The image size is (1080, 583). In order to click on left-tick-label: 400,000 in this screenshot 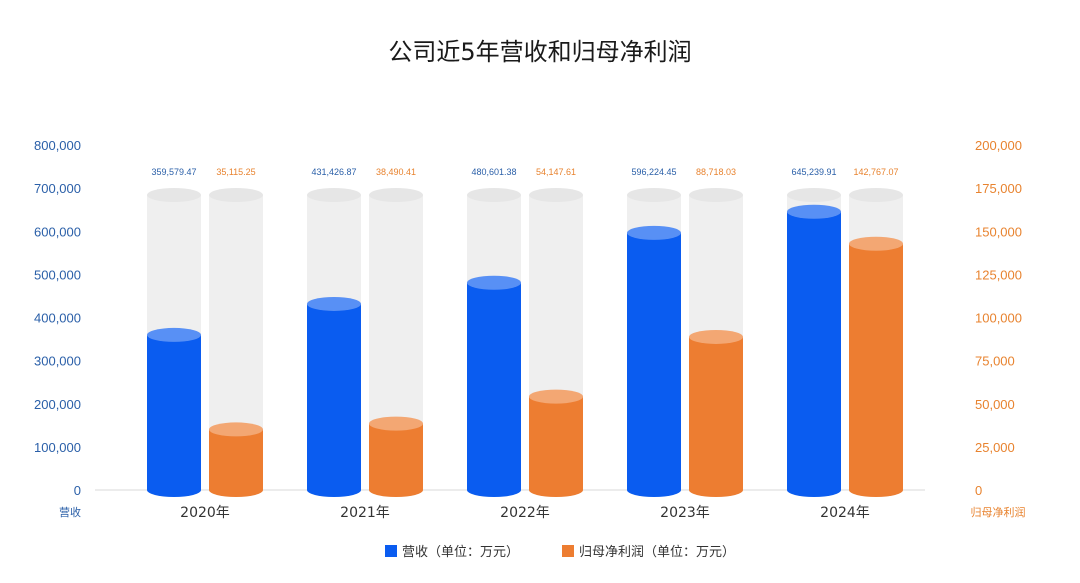, I will do `click(57, 318)`.